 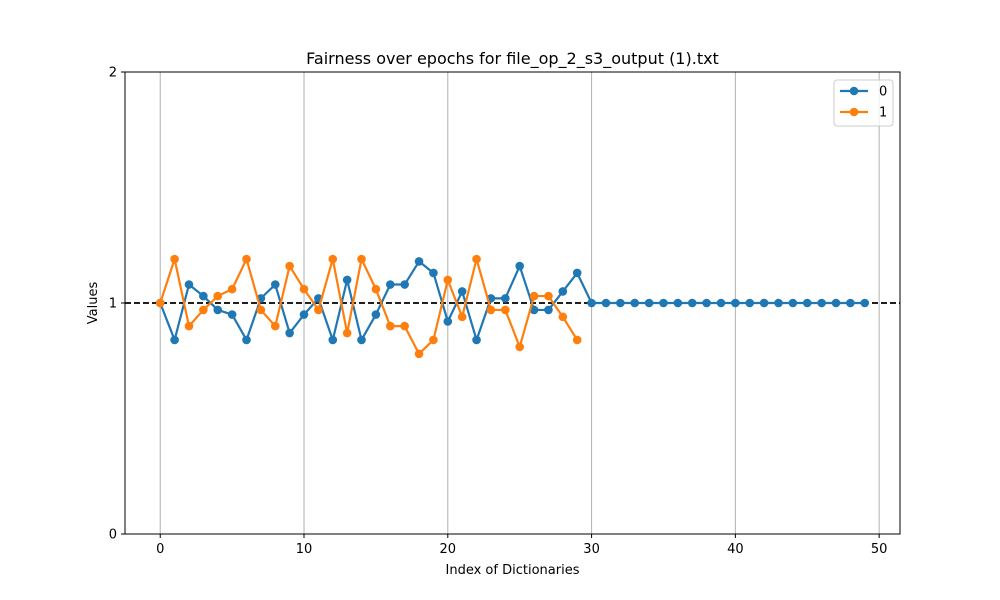 I want to click on y-tick-label: 2, so click(x=113, y=73).